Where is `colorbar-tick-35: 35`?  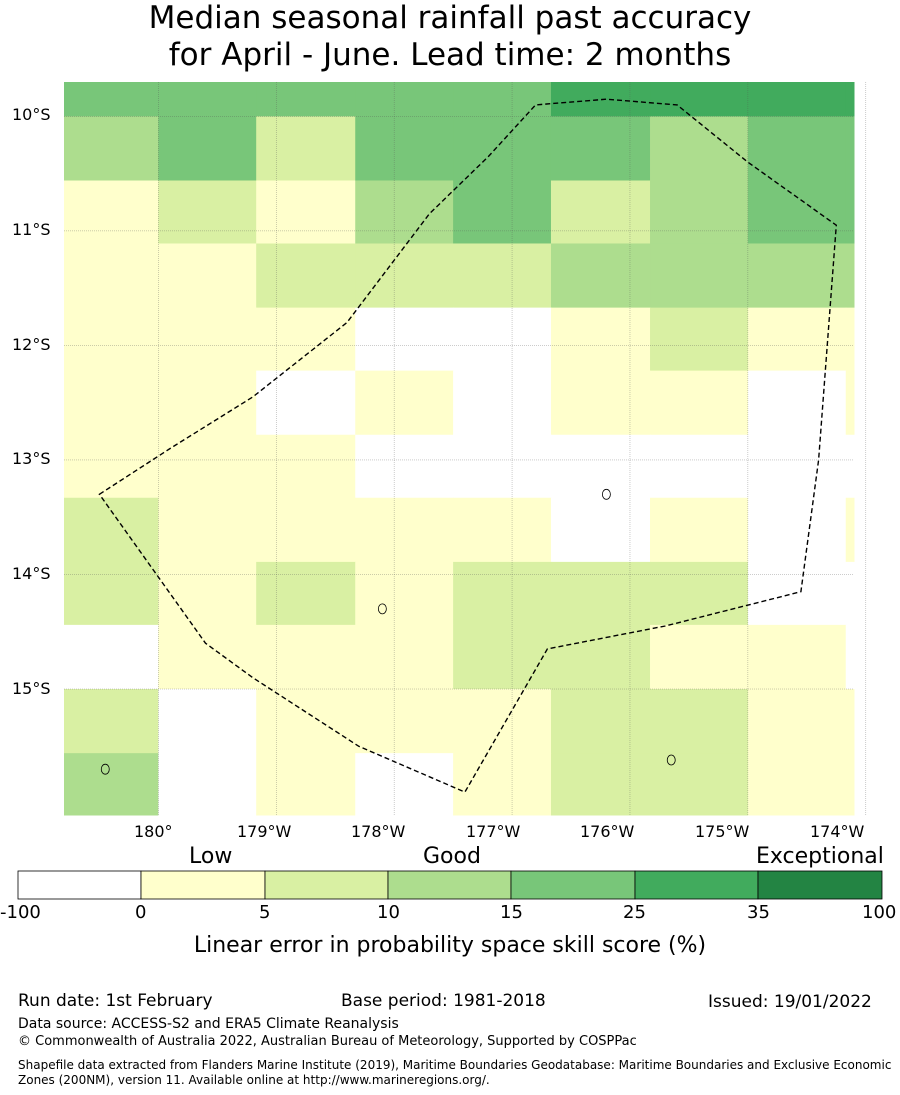
colorbar-tick-35: 35 is located at coordinates (758, 912).